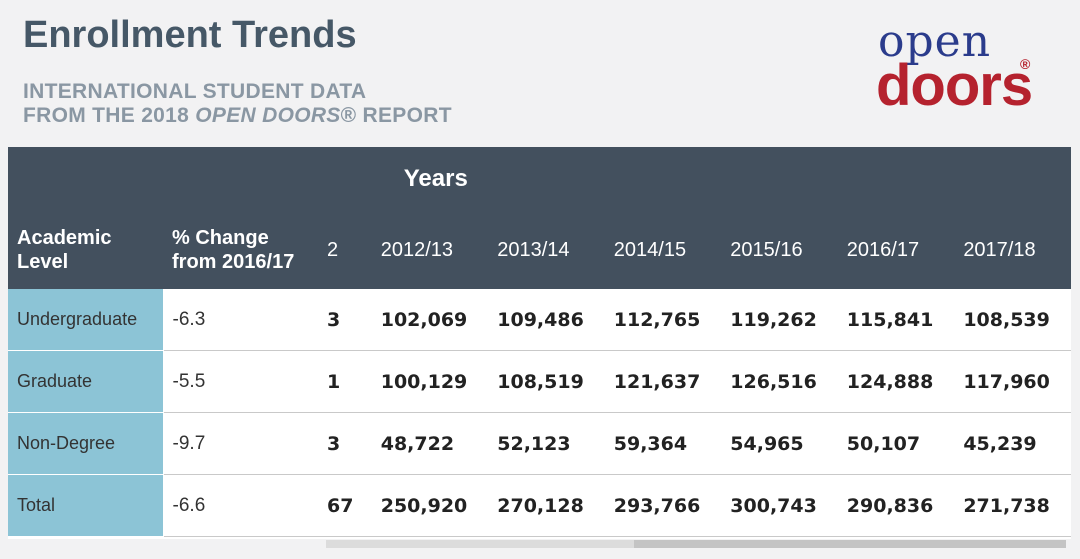  I want to click on enrollment-value-cell: 115,841, so click(896, 320).